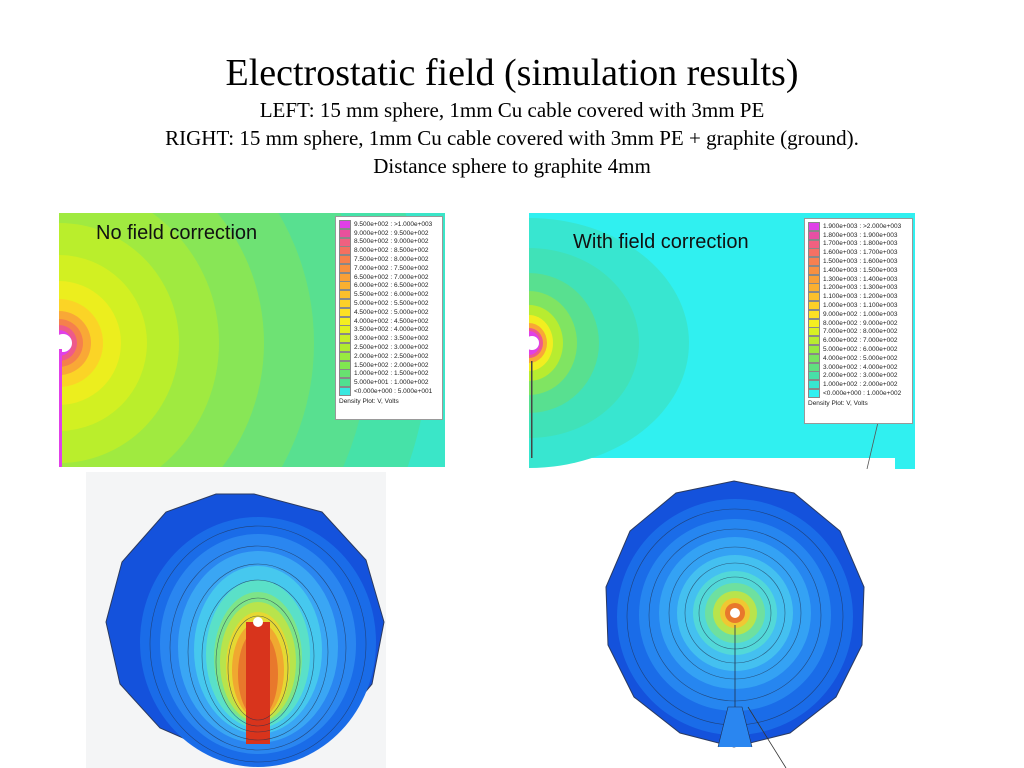  I want to click on left-contour-plot, so click(236, 620).